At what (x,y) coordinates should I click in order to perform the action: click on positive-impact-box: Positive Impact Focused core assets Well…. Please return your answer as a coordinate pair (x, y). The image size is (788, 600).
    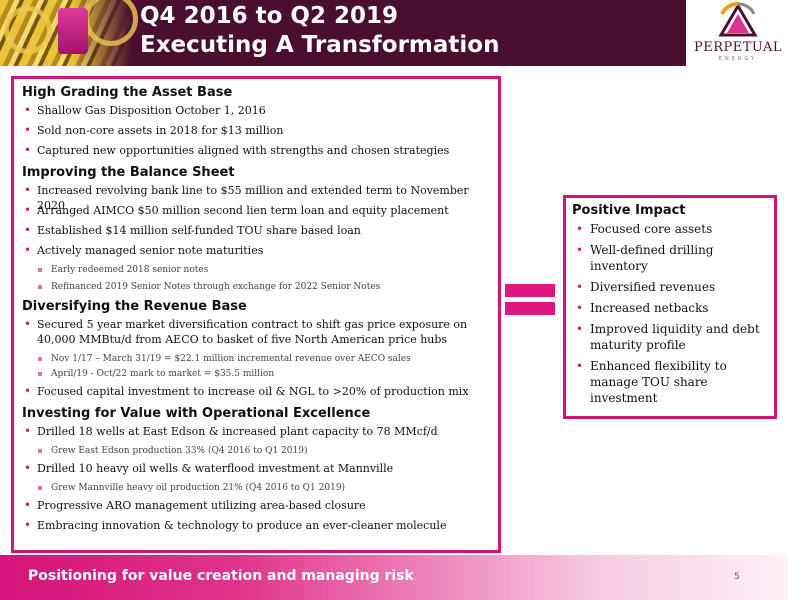
    Looking at the image, I should click on (670, 307).